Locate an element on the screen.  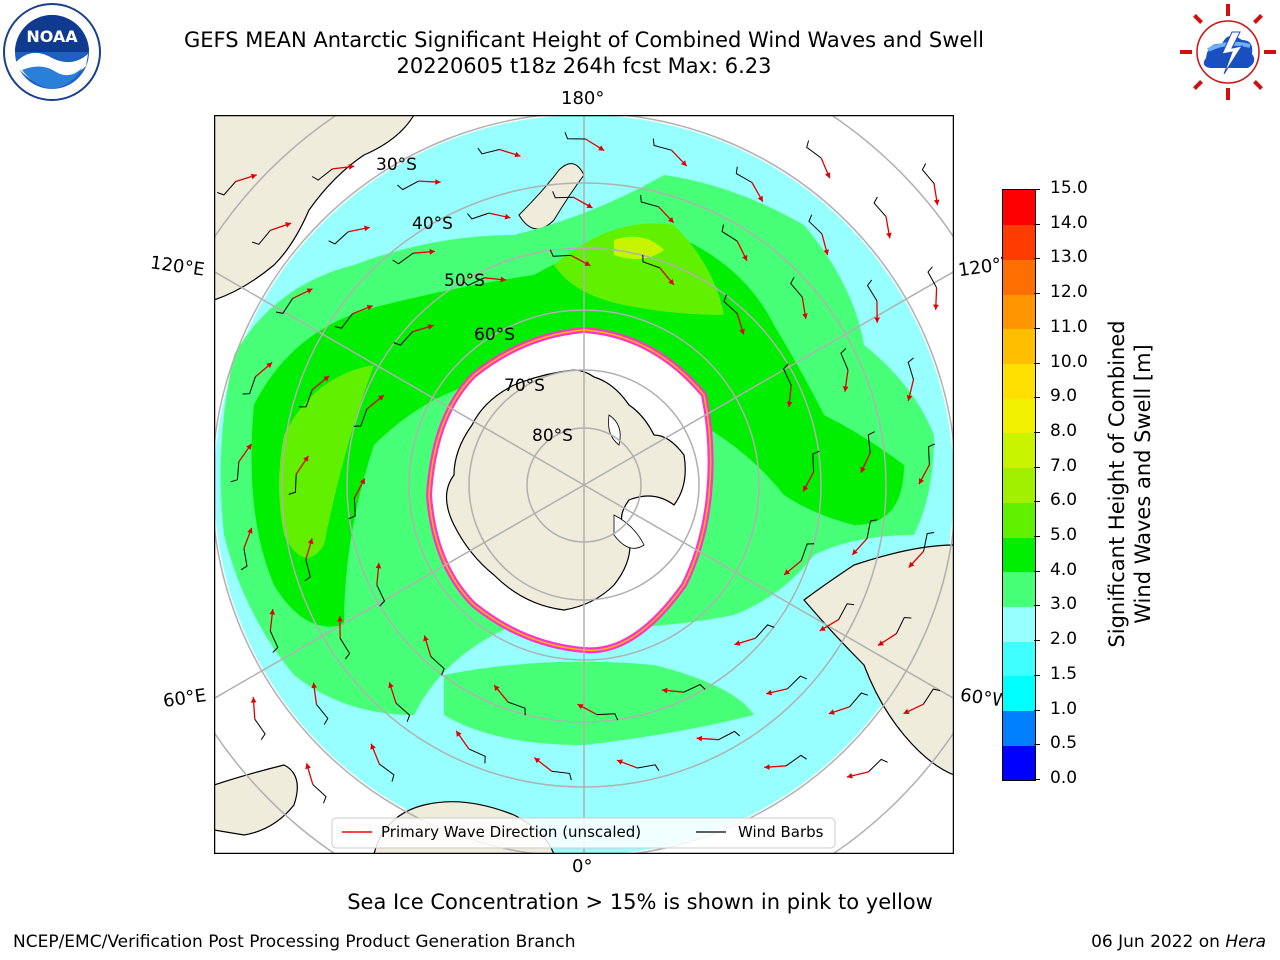
colorbar-label-line2: Wind Waves and Swell [m] is located at coordinates (1143, 484).